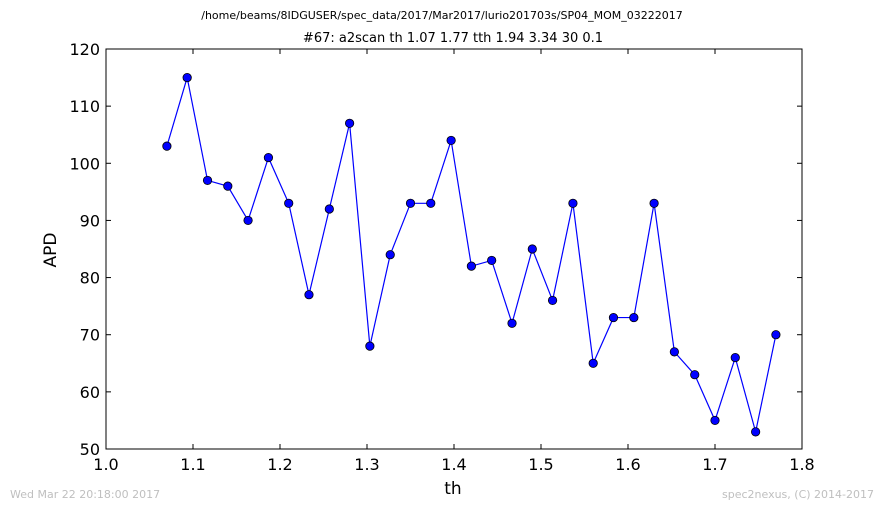  Describe the element at coordinates (192, 464) in the screenshot. I see `x-tick-label: 1.1` at that location.